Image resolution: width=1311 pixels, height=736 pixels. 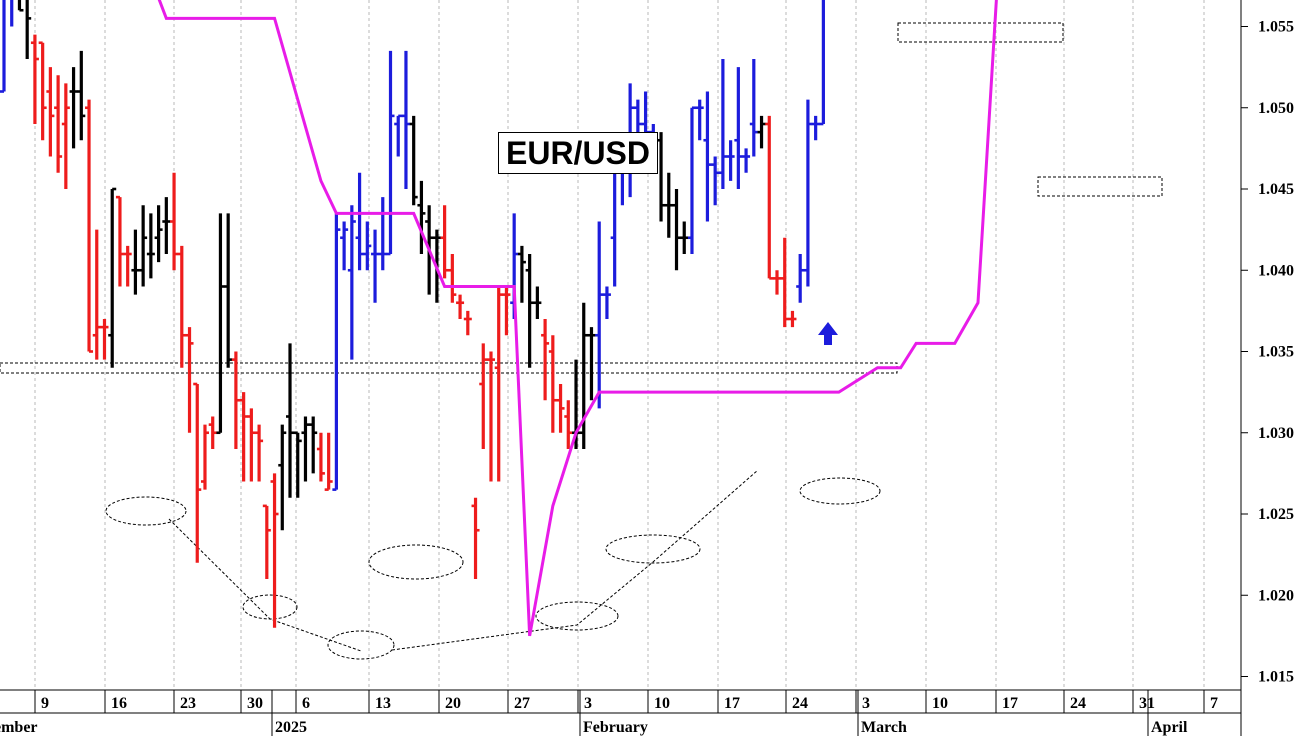 What do you see at coordinates (578, 153) in the screenshot?
I see `chart-title: EUR/USD` at bounding box center [578, 153].